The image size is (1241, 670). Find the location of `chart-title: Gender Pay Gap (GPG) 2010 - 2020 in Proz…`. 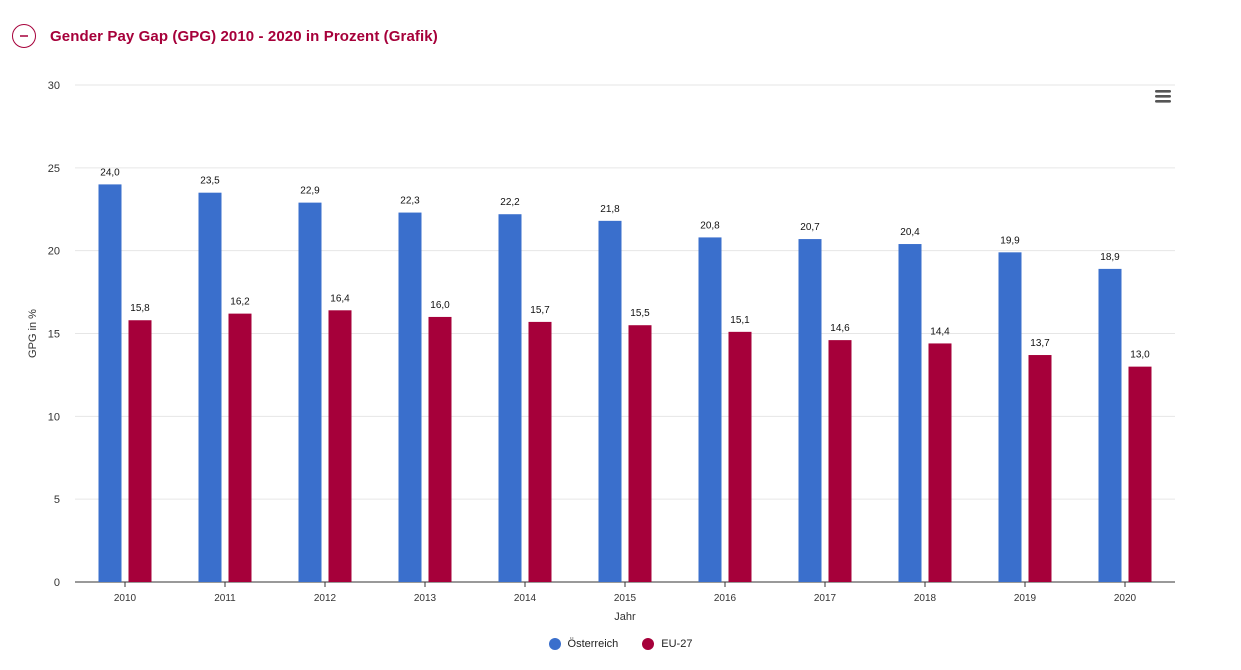

chart-title: Gender Pay Gap (GPG) 2010 - 2020 in Proz… is located at coordinates (244, 36).